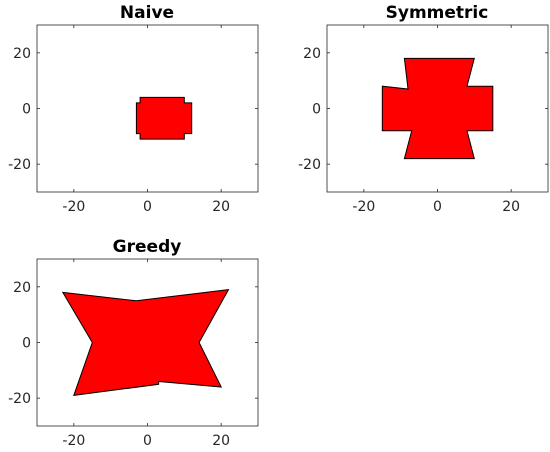 The image size is (550, 452). Describe the element at coordinates (221, 207) in the screenshot. I see `x-tick-label-naive: 20` at that location.